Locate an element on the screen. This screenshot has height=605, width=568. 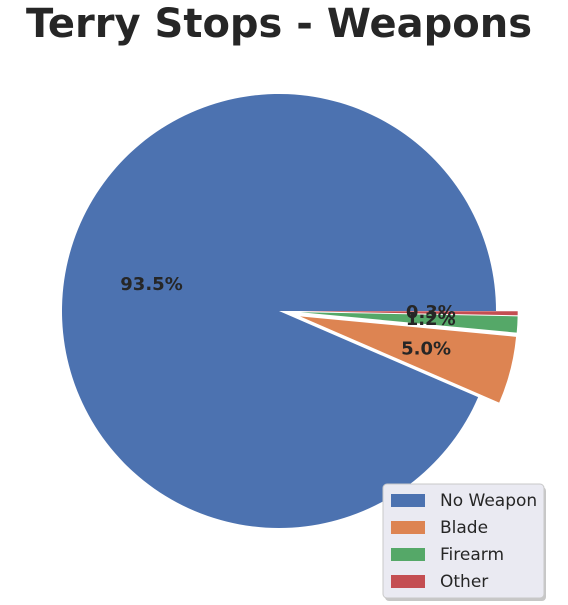
pie-slice-blade is located at coordinates (408, 359).